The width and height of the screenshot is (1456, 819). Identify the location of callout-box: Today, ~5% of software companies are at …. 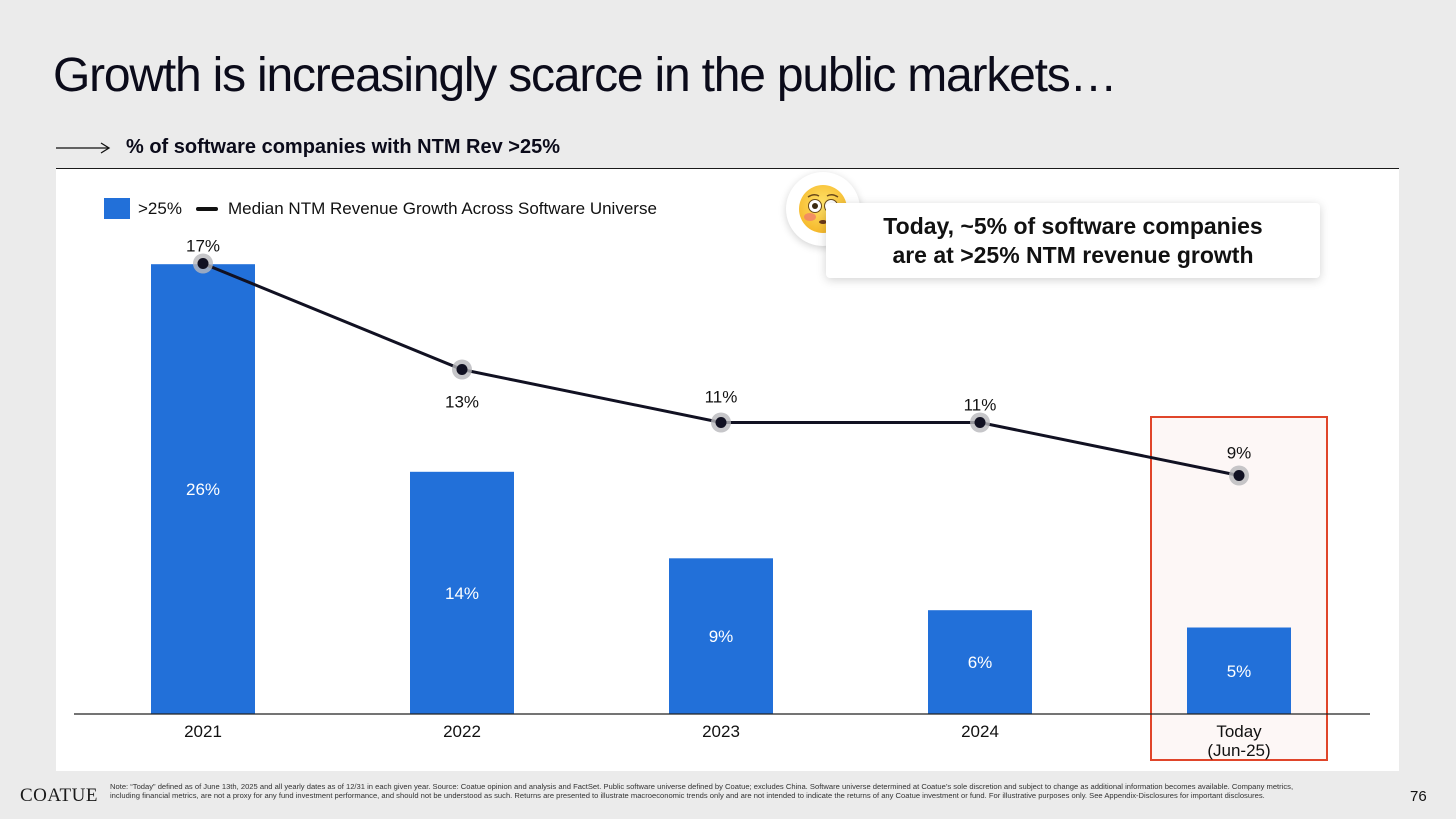
(1073, 240).